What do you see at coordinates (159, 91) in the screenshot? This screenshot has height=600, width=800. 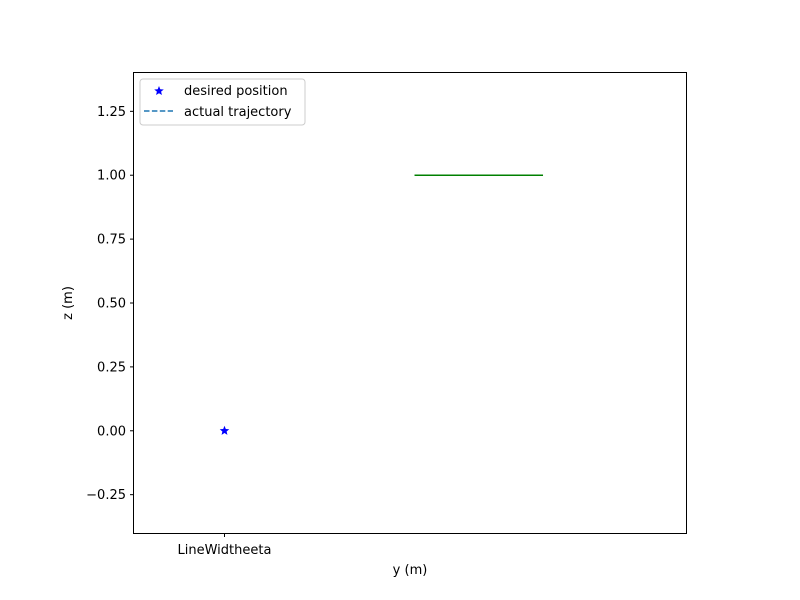 I see `legend-star-marker` at bounding box center [159, 91].